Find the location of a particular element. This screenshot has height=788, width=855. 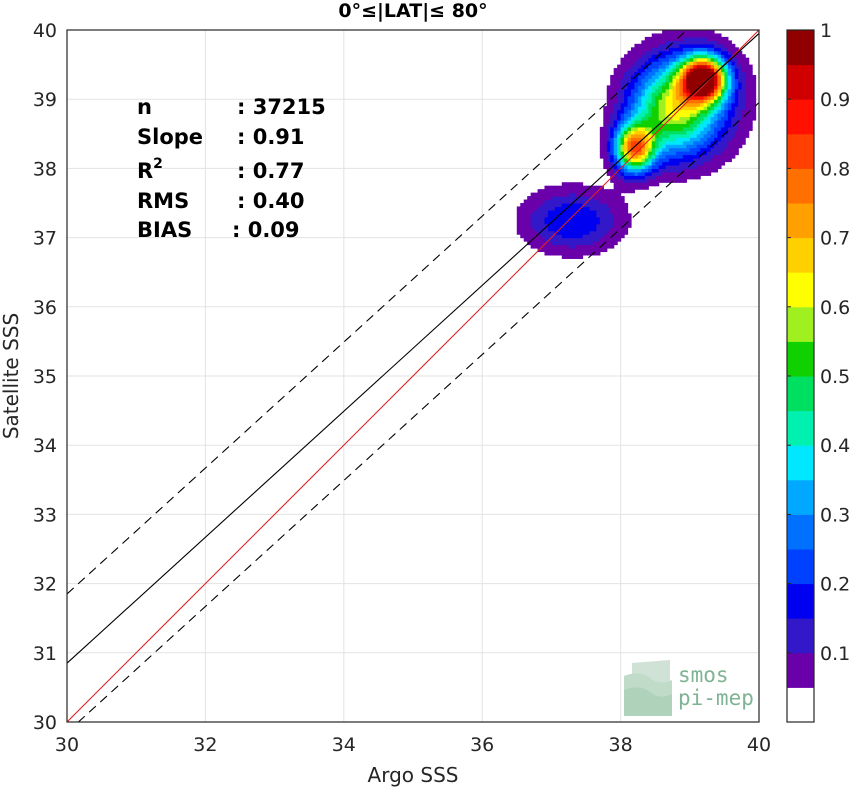

y-tick-label: 35 is located at coordinates (45, 377).